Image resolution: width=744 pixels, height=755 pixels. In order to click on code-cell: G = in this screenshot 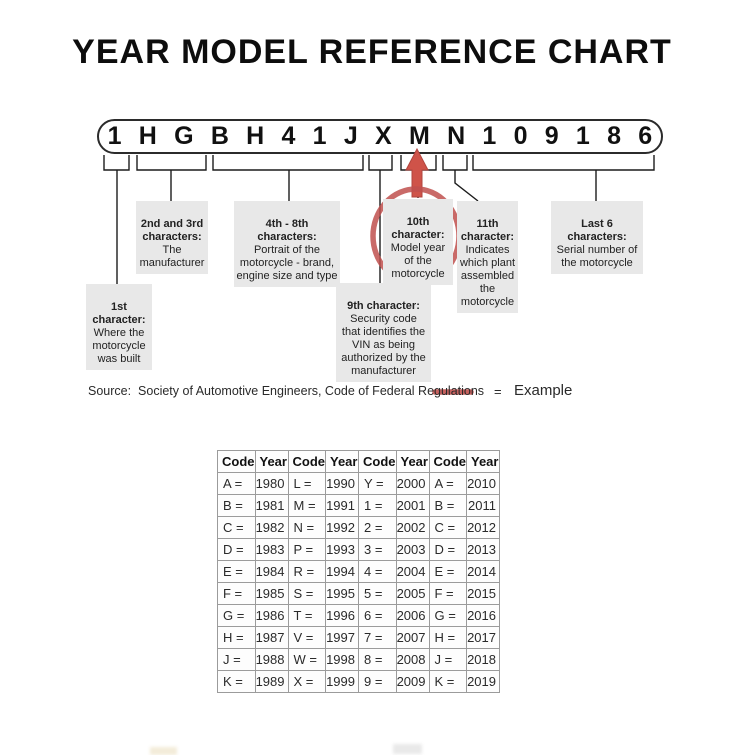, I will do `click(447, 615)`.